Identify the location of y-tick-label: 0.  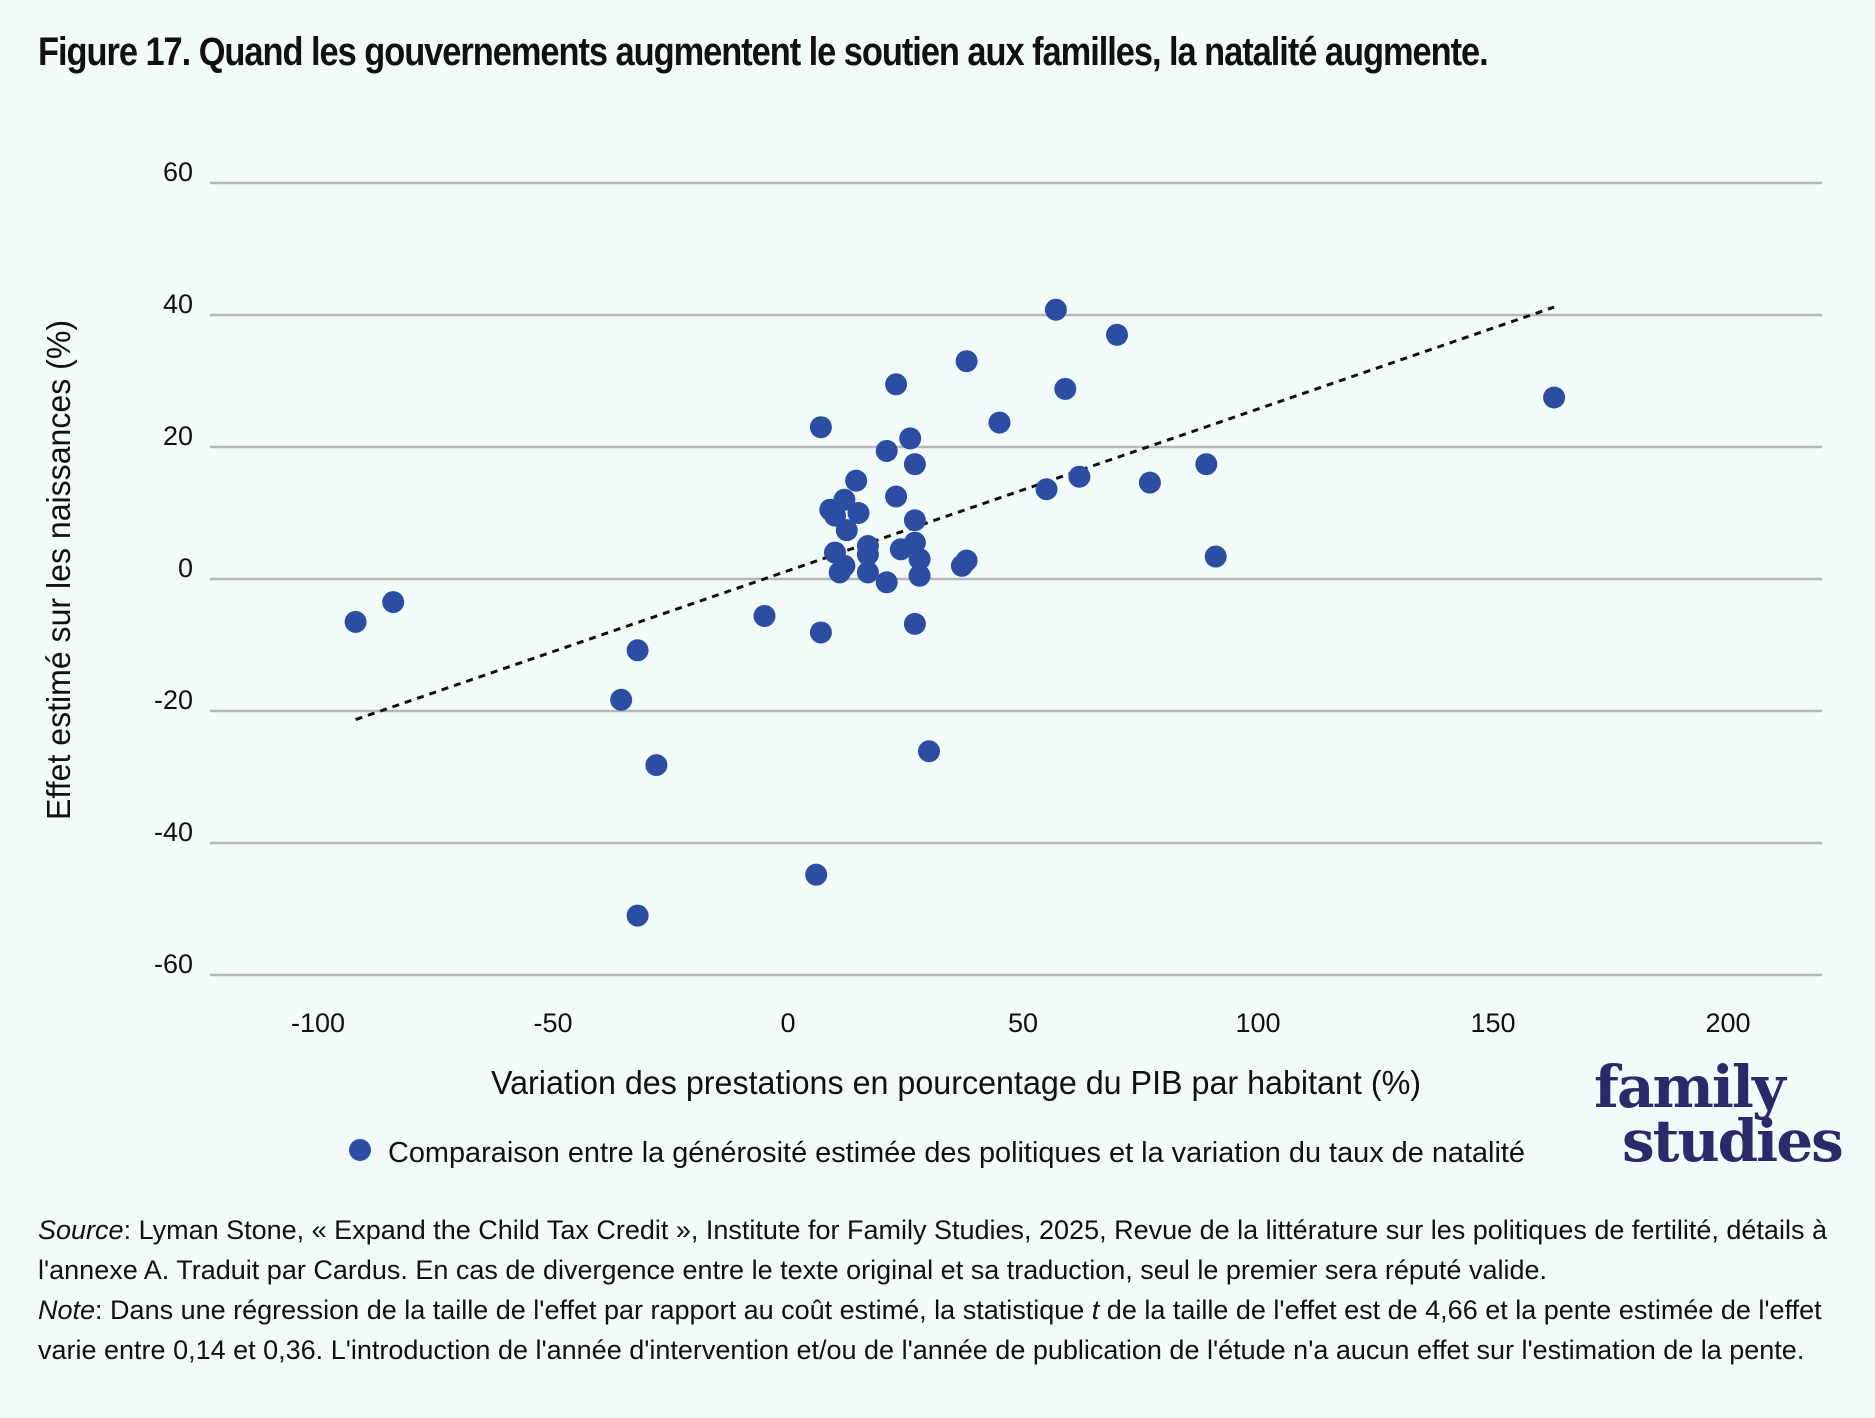
(185, 568).